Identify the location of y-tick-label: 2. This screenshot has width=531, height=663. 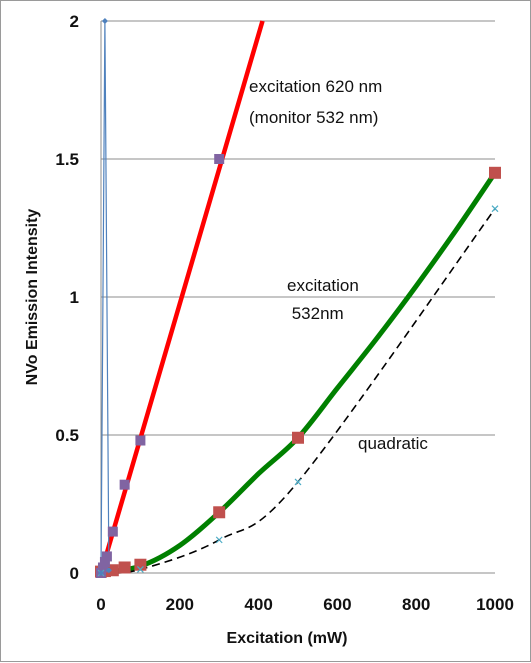
(74, 21).